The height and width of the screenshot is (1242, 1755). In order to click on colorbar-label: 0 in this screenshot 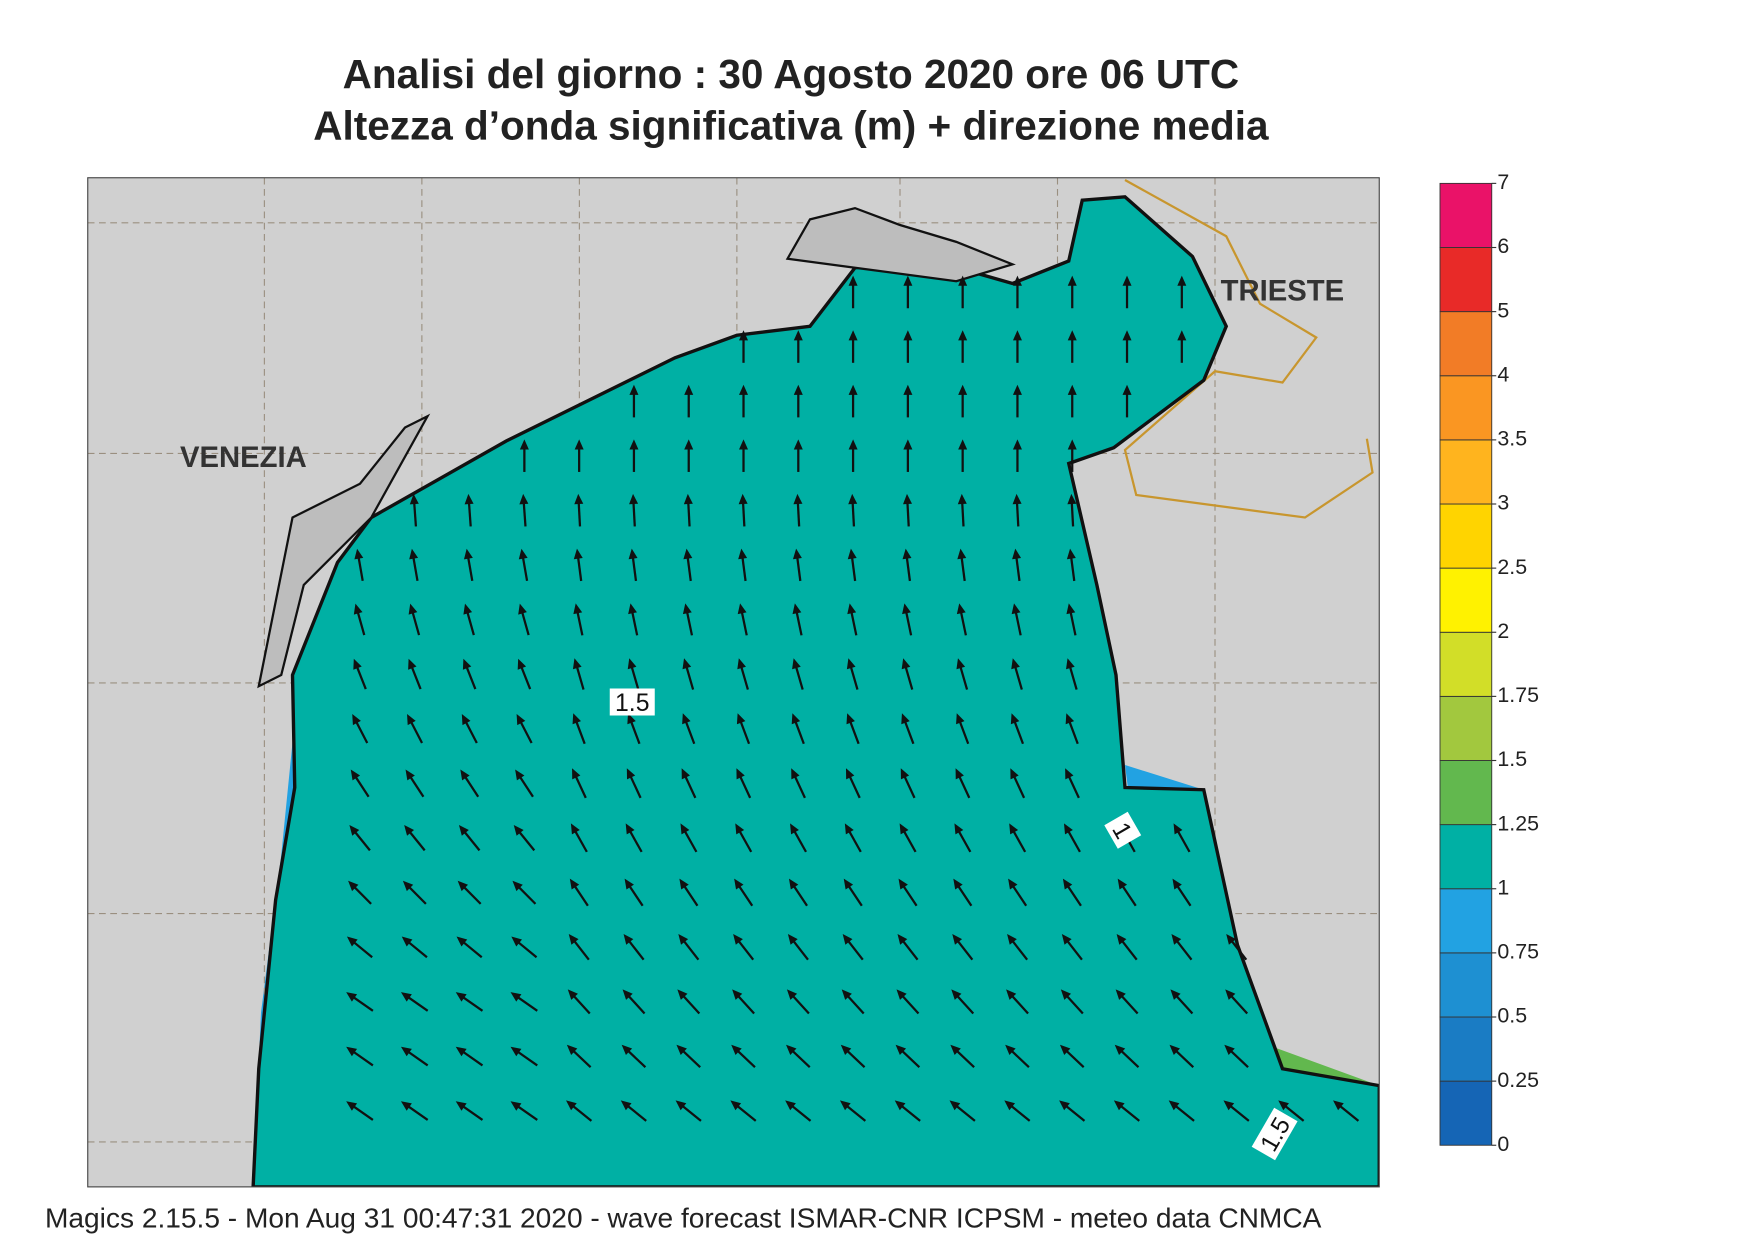, I will do `click(1503, 1144)`.